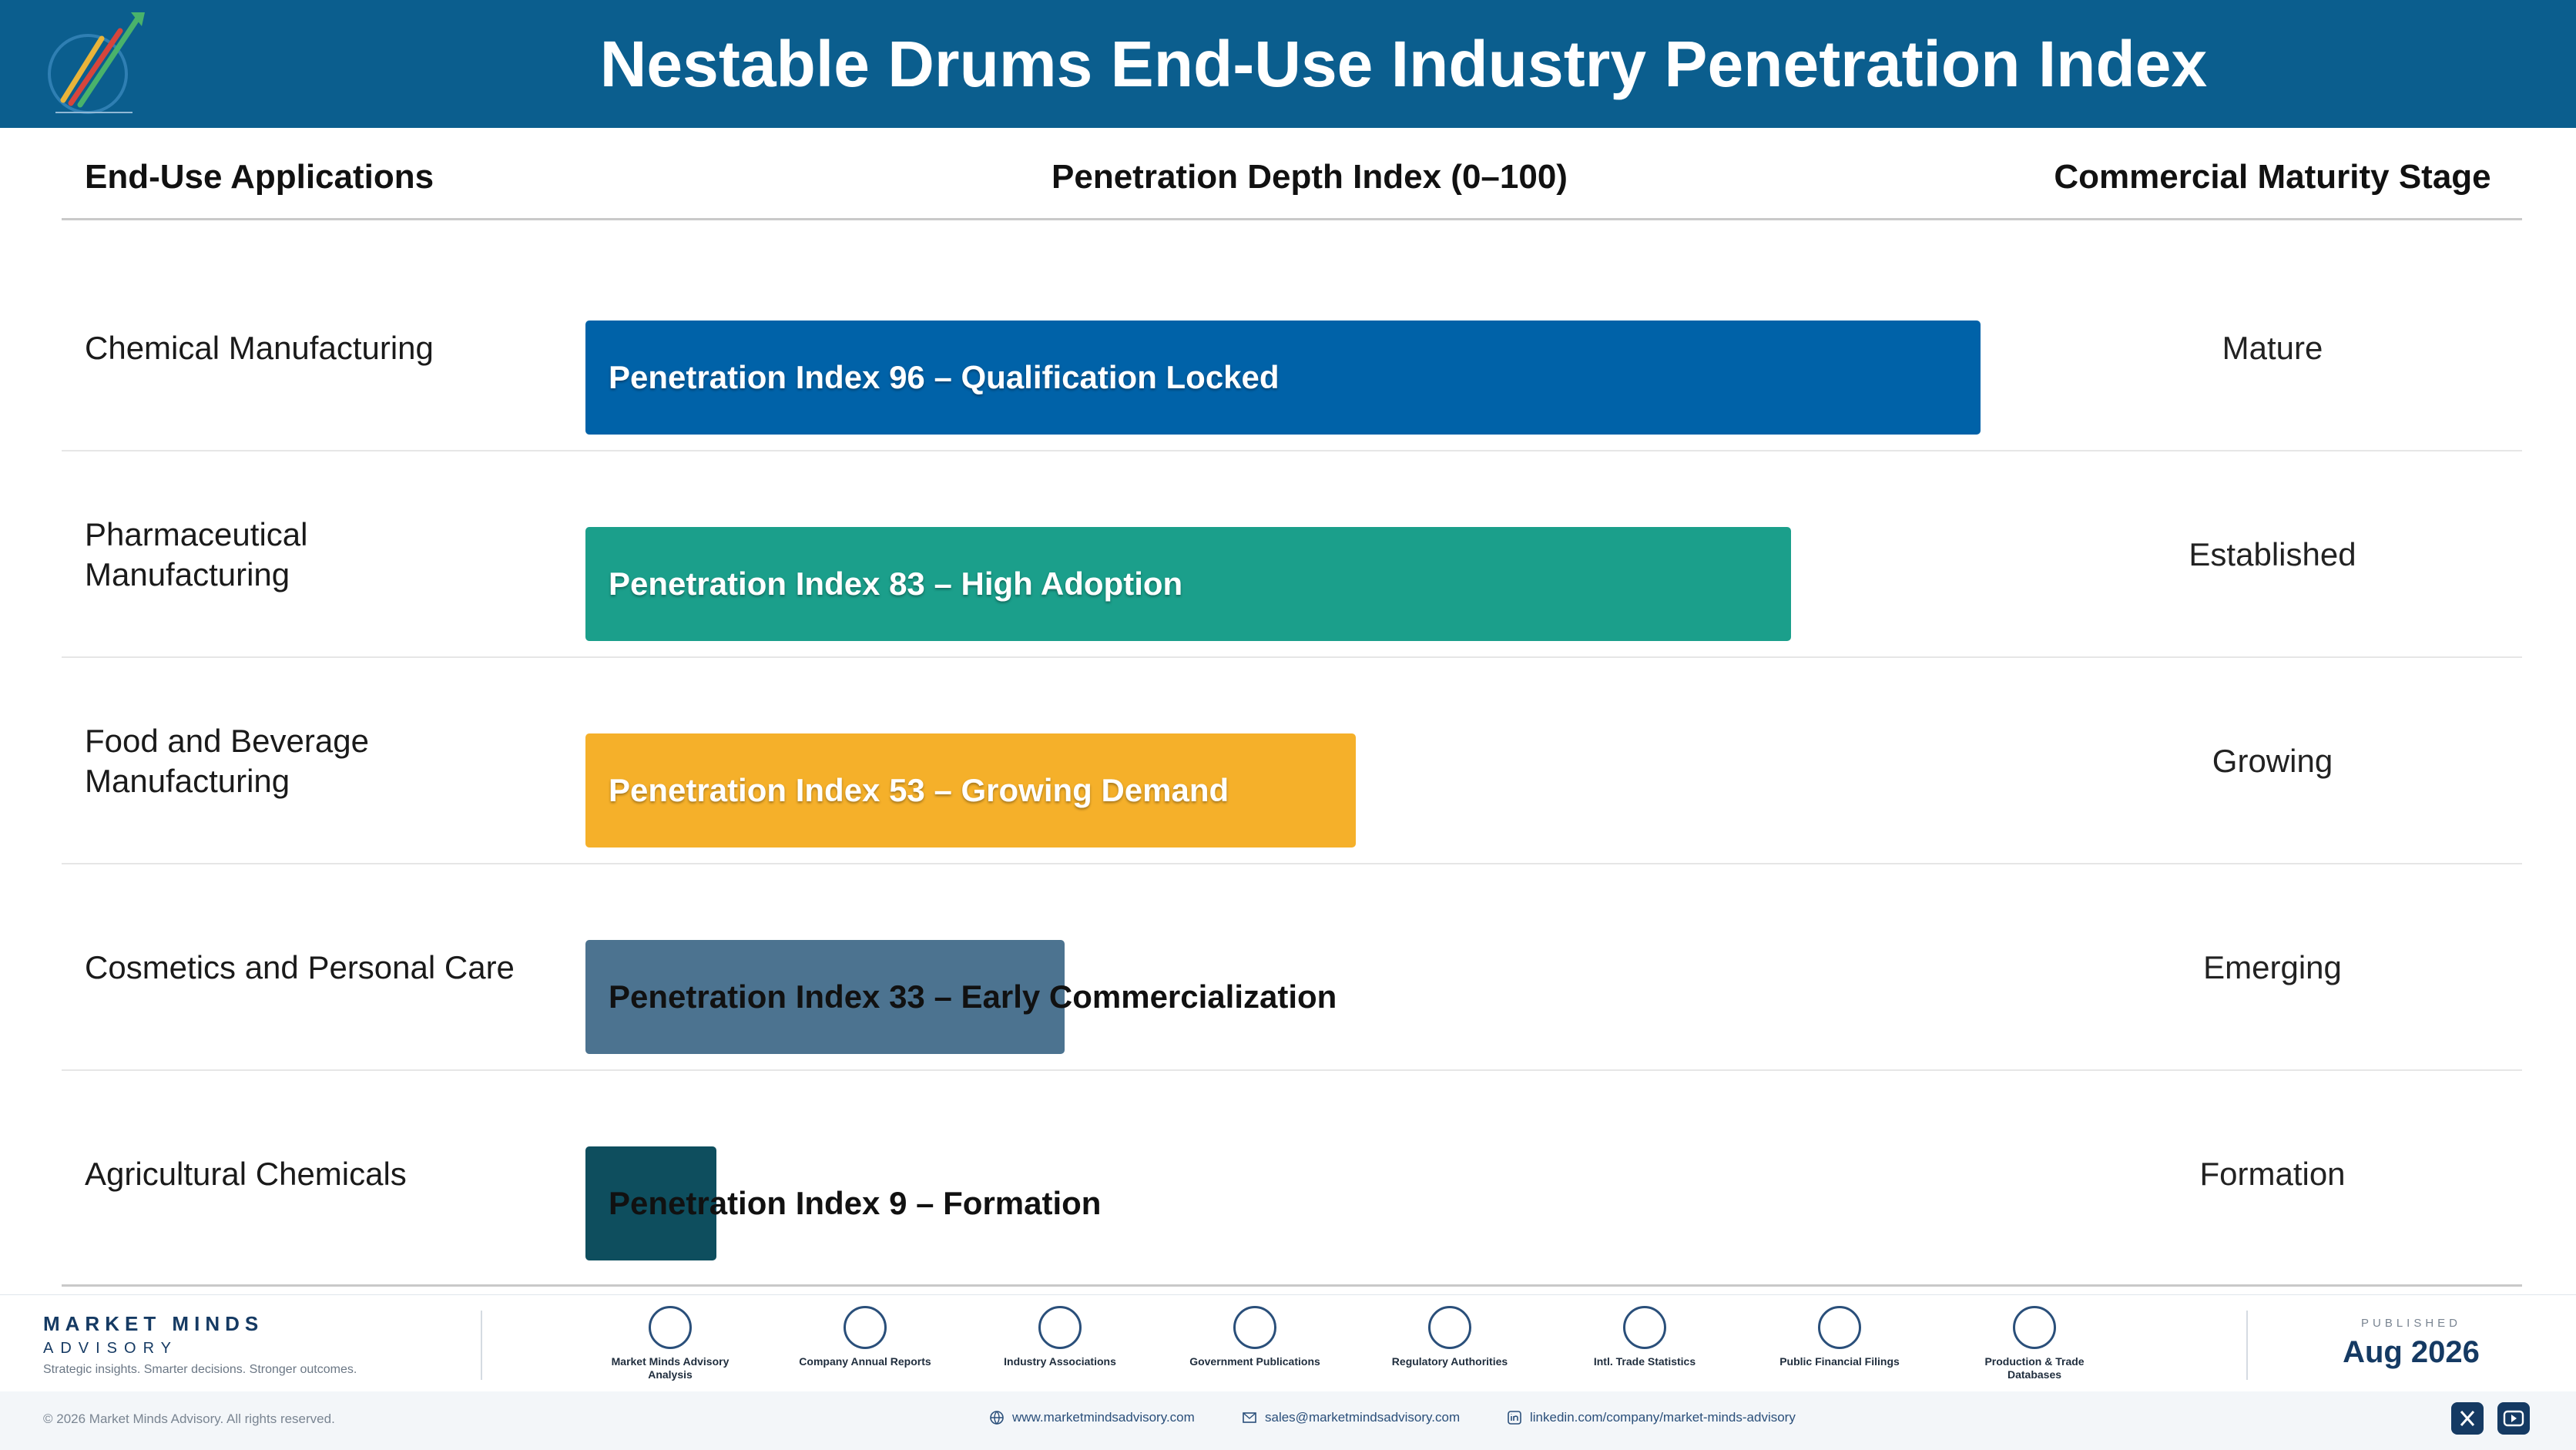 This screenshot has height=1450, width=2576. What do you see at coordinates (1103, 1417) in the screenshot?
I see `website-text: www.marketmindsadvisory.com` at bounding box center [1103, 1417].